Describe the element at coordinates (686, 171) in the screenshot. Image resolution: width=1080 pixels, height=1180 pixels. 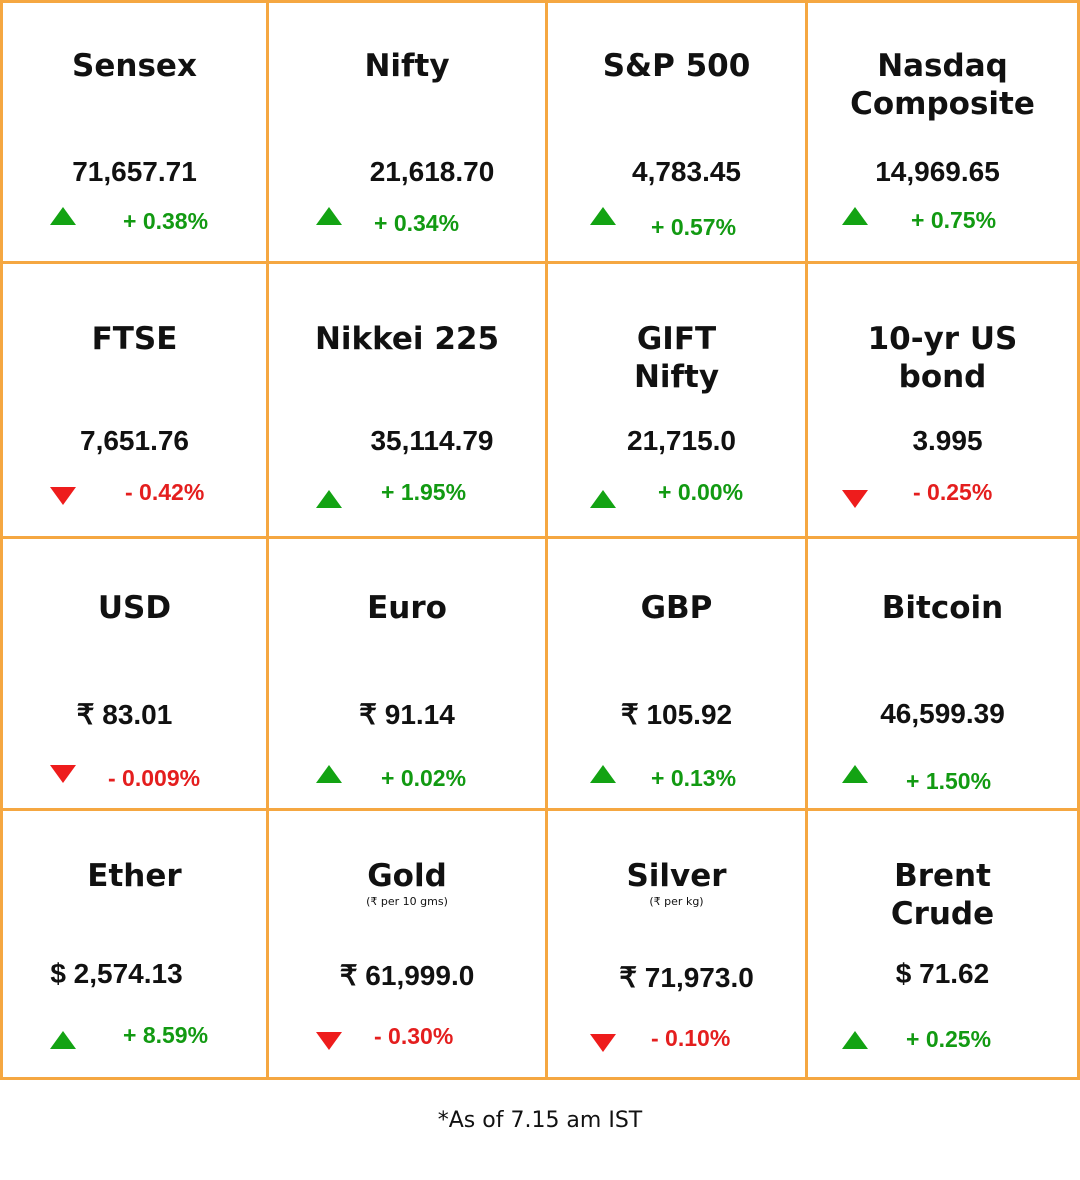
I see `tile-value: 4,783.45` at that location.